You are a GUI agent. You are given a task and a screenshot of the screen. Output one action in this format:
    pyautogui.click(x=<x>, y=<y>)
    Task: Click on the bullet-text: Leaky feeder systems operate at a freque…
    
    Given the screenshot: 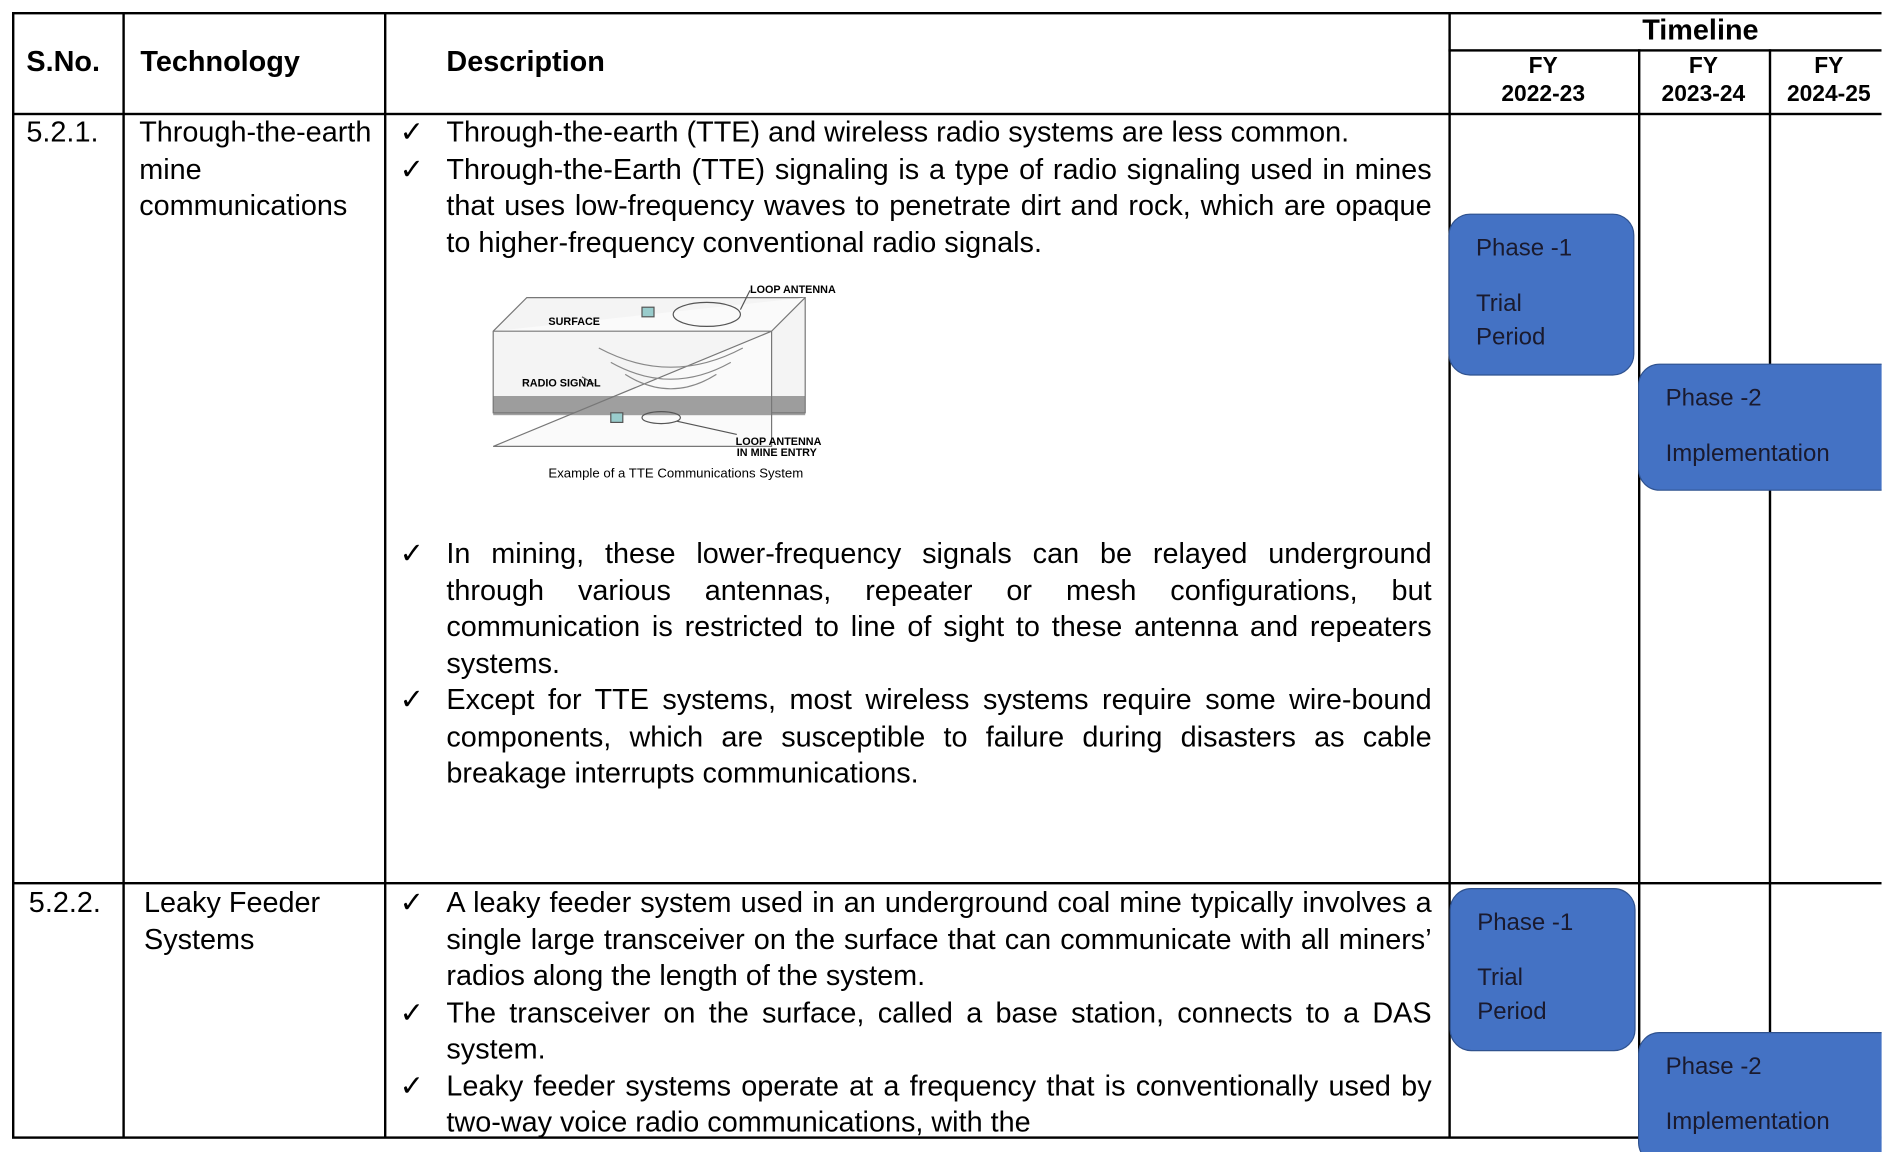 What is the action you would take?
    pyautogui.click(x=939, y=1104)
    